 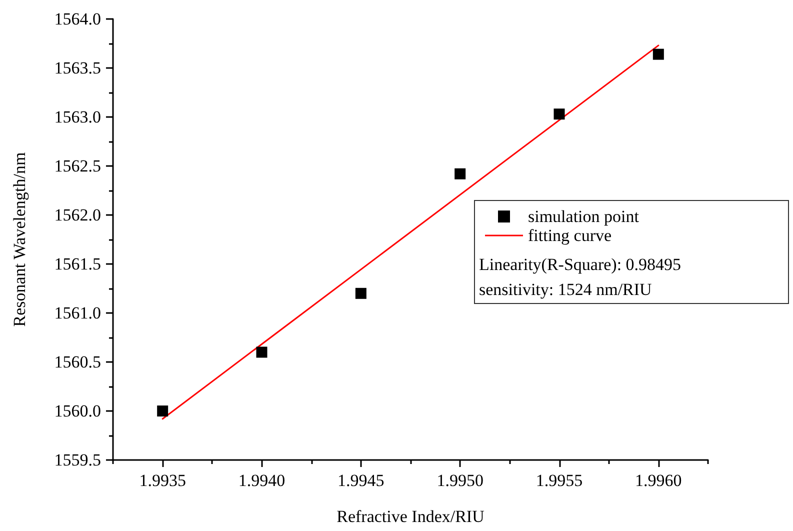 I want to click on annotation: sensitivity: 1524 nm/RIU, so click(x=566, y=290).